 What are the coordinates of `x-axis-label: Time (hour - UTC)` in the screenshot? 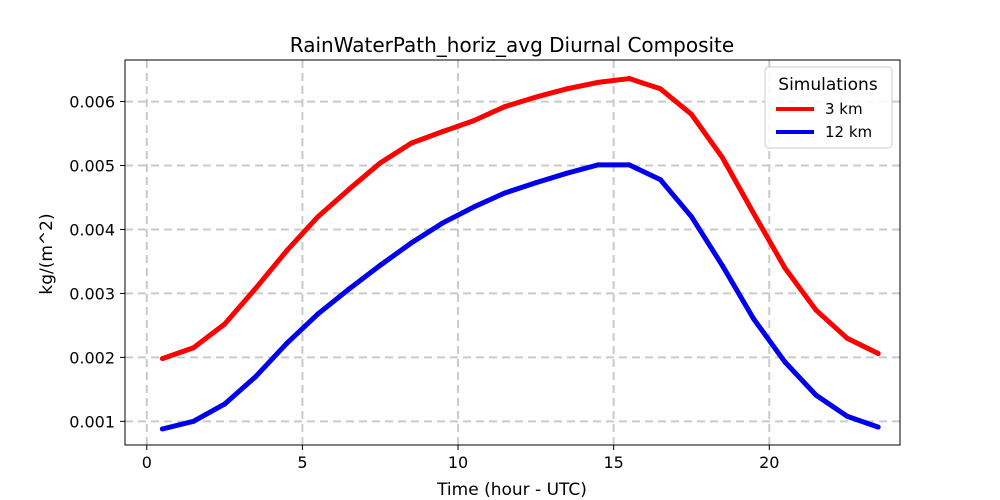 It's located at (511, 490).